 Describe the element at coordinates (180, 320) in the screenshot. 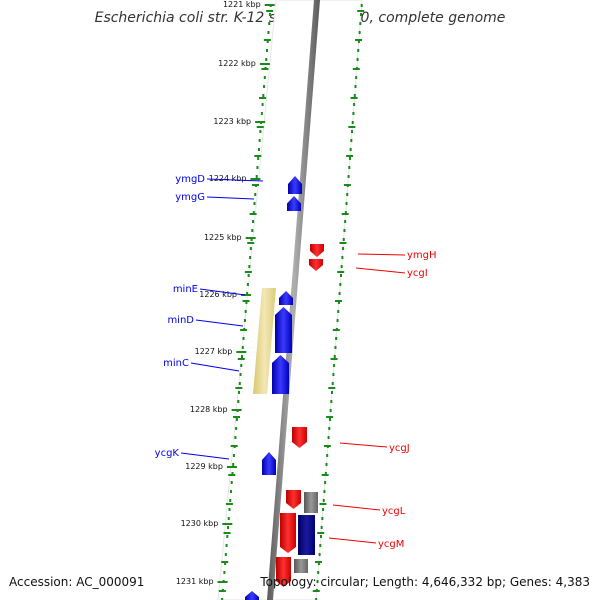

I see `gene-label-minD: minD` at that location.